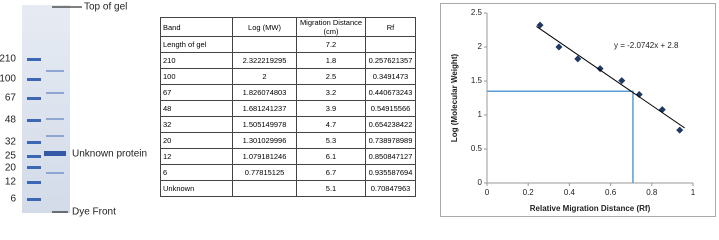 This screenshot has width=719, height=240. Describe the element at coordinates (390, 76) in the screenshot. I see `table-cell: 0.3491473` at that location.